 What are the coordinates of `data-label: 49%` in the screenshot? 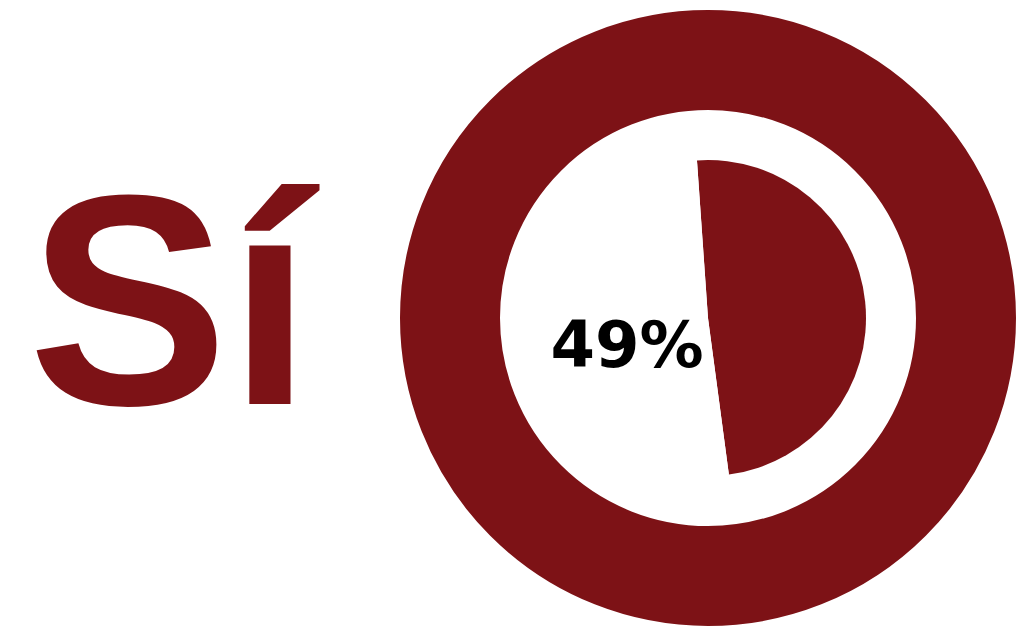 It's located at (627, 345).